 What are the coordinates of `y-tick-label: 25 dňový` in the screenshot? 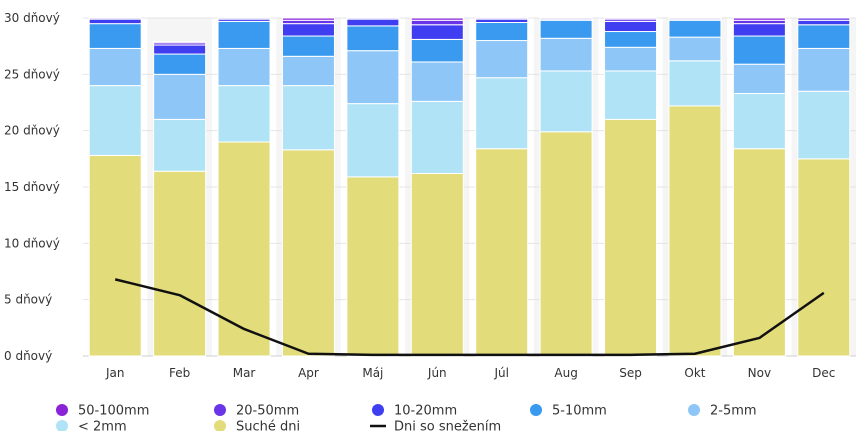 It's located at (32, 74).